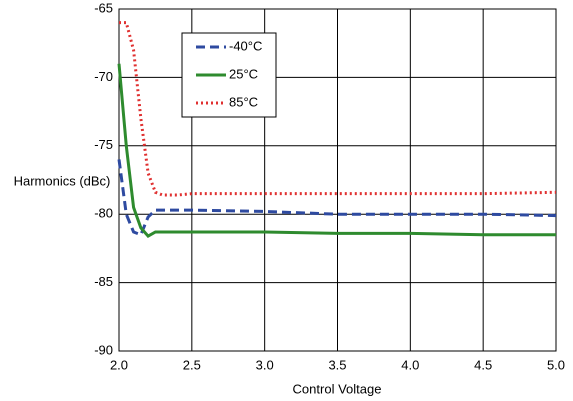  I want to click on x-tick-label: 2.5, so click(192, 364).